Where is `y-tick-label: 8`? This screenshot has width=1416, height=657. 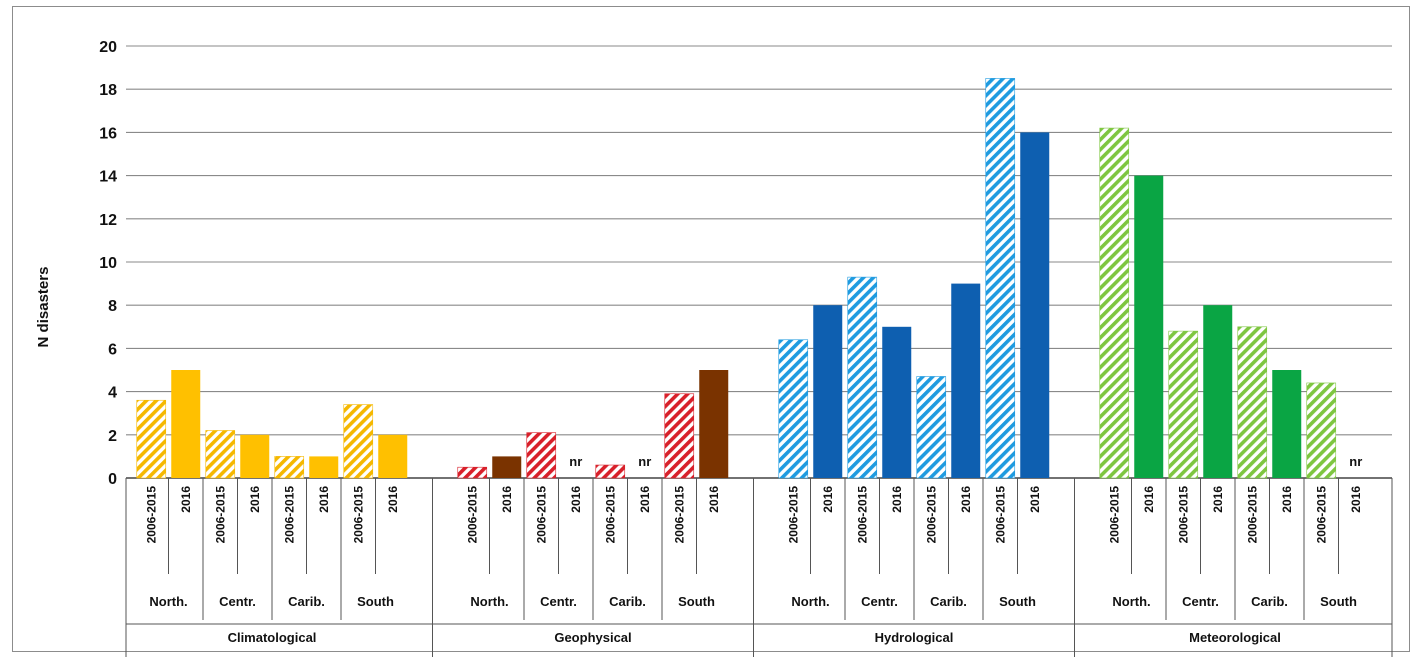 y-tick-label: 8 is located at coordinates (112, 306).